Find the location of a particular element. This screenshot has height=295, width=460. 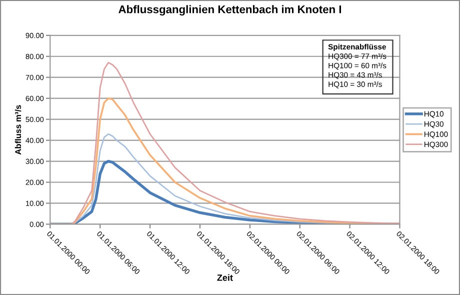

x-axis-title: Zeit is located at coordinates (225, 277).